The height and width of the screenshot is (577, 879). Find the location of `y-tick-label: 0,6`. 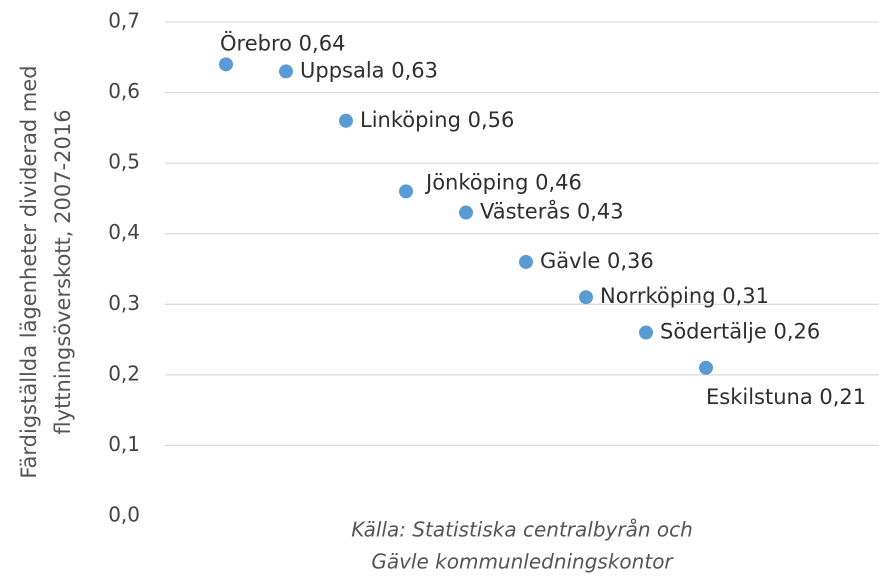

y-tick-label: 0,6 is located at coordinates (124, 91).